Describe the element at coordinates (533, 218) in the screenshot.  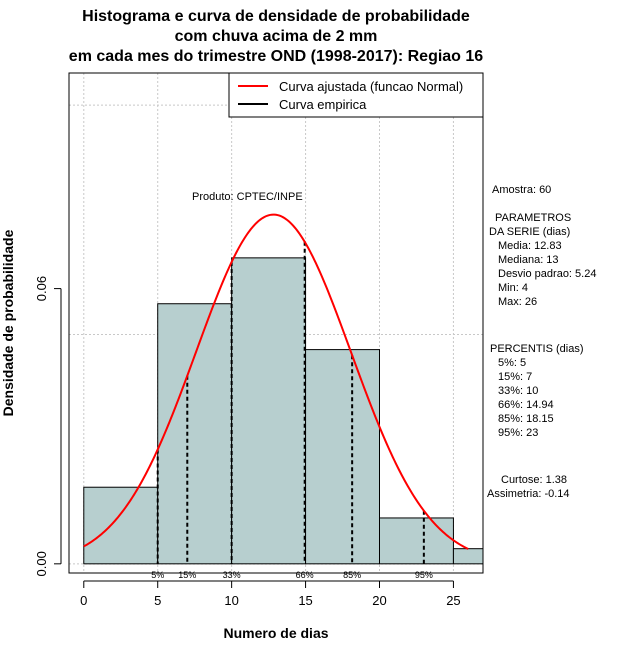
I see `stat-parametros-header-1: PARAMETROS` at that location.